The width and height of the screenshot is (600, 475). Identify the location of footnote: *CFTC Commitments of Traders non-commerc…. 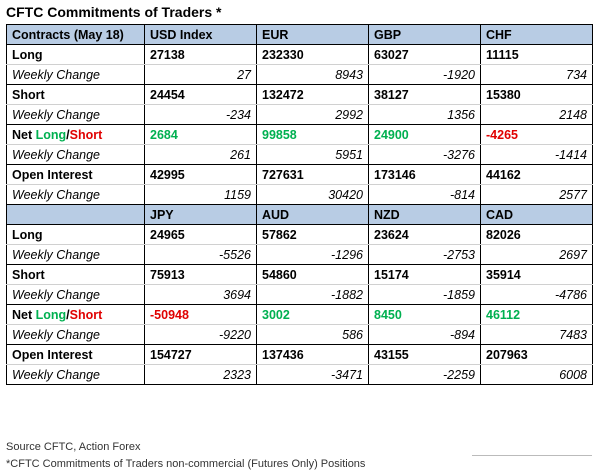
(186, 464).